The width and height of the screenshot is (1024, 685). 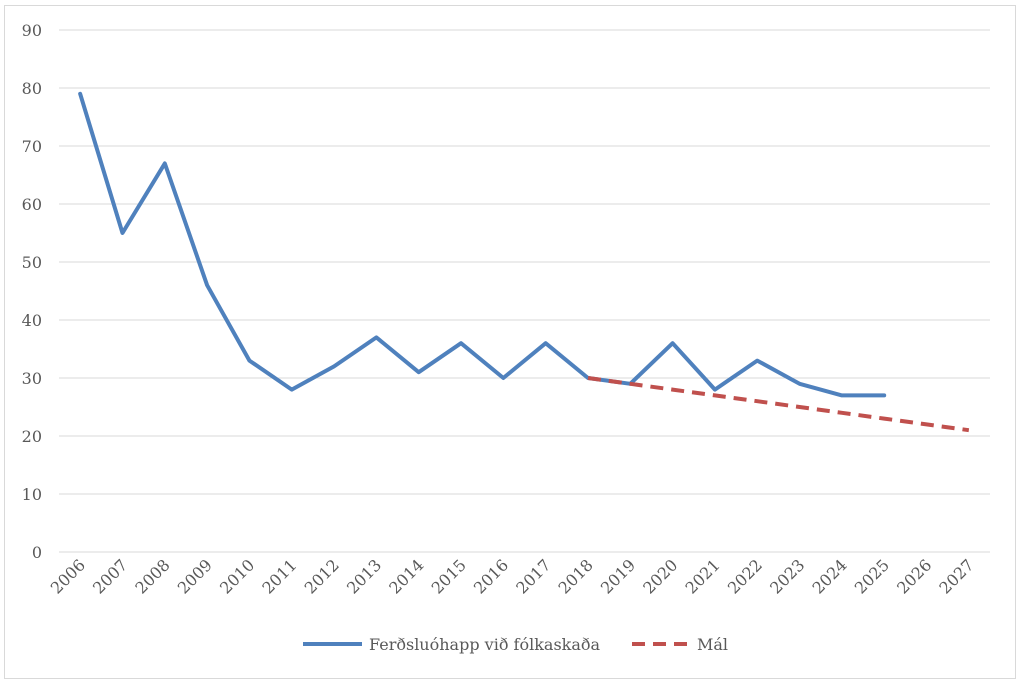 What do you see at coordinates (37, 552) in the screenshot?
I see `y-tick-label: 0` at bounding box center [37, 552].